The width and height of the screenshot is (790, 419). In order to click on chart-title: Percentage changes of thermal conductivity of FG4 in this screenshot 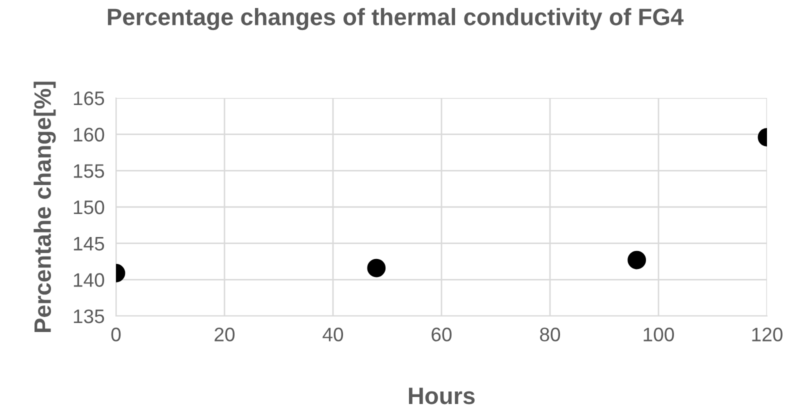, I will do `click(396, 19)`.